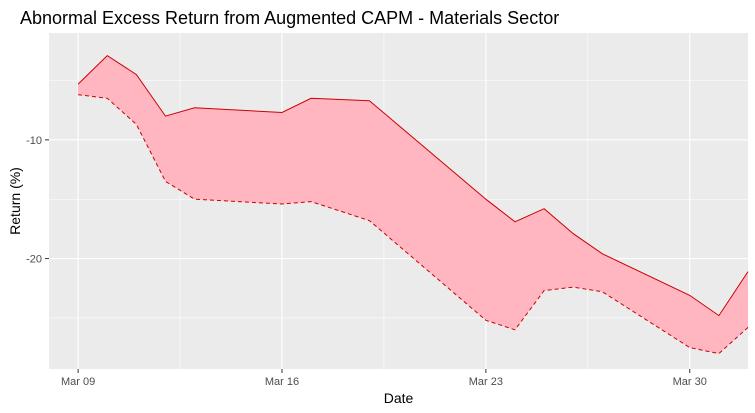  Describe the element at coordinates (399, 398) in the screenshot. I see `x-axis-title: Date` at that location.